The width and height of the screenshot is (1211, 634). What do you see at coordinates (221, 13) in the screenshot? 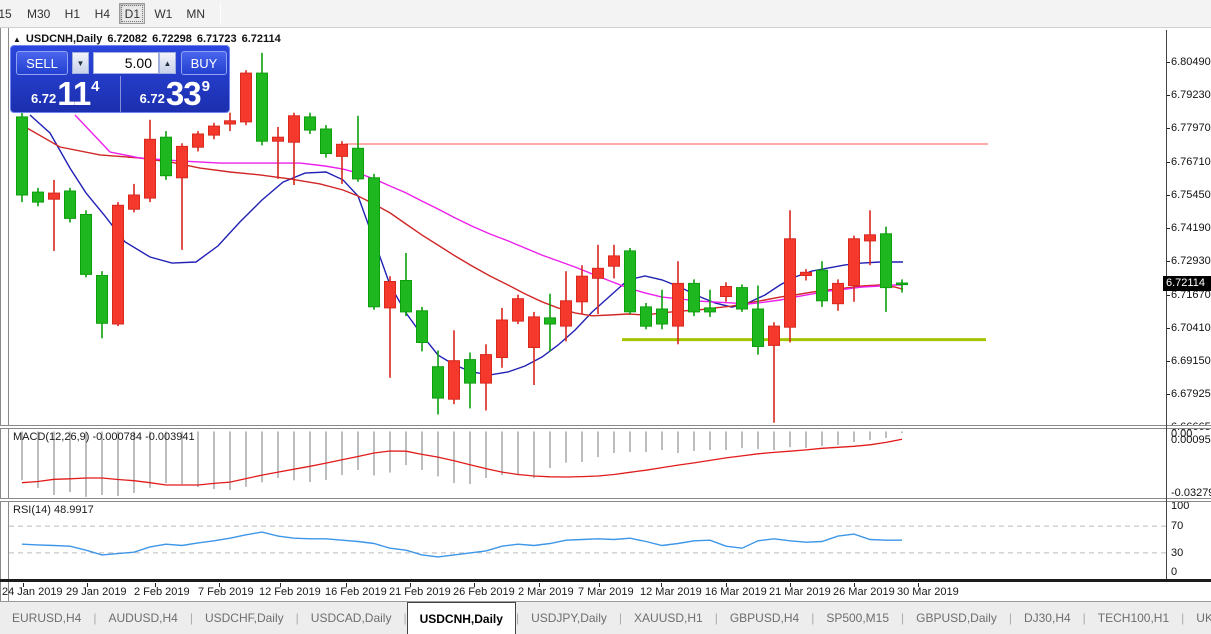
I see `toolbar-separator` at bounding box center [221, 13].